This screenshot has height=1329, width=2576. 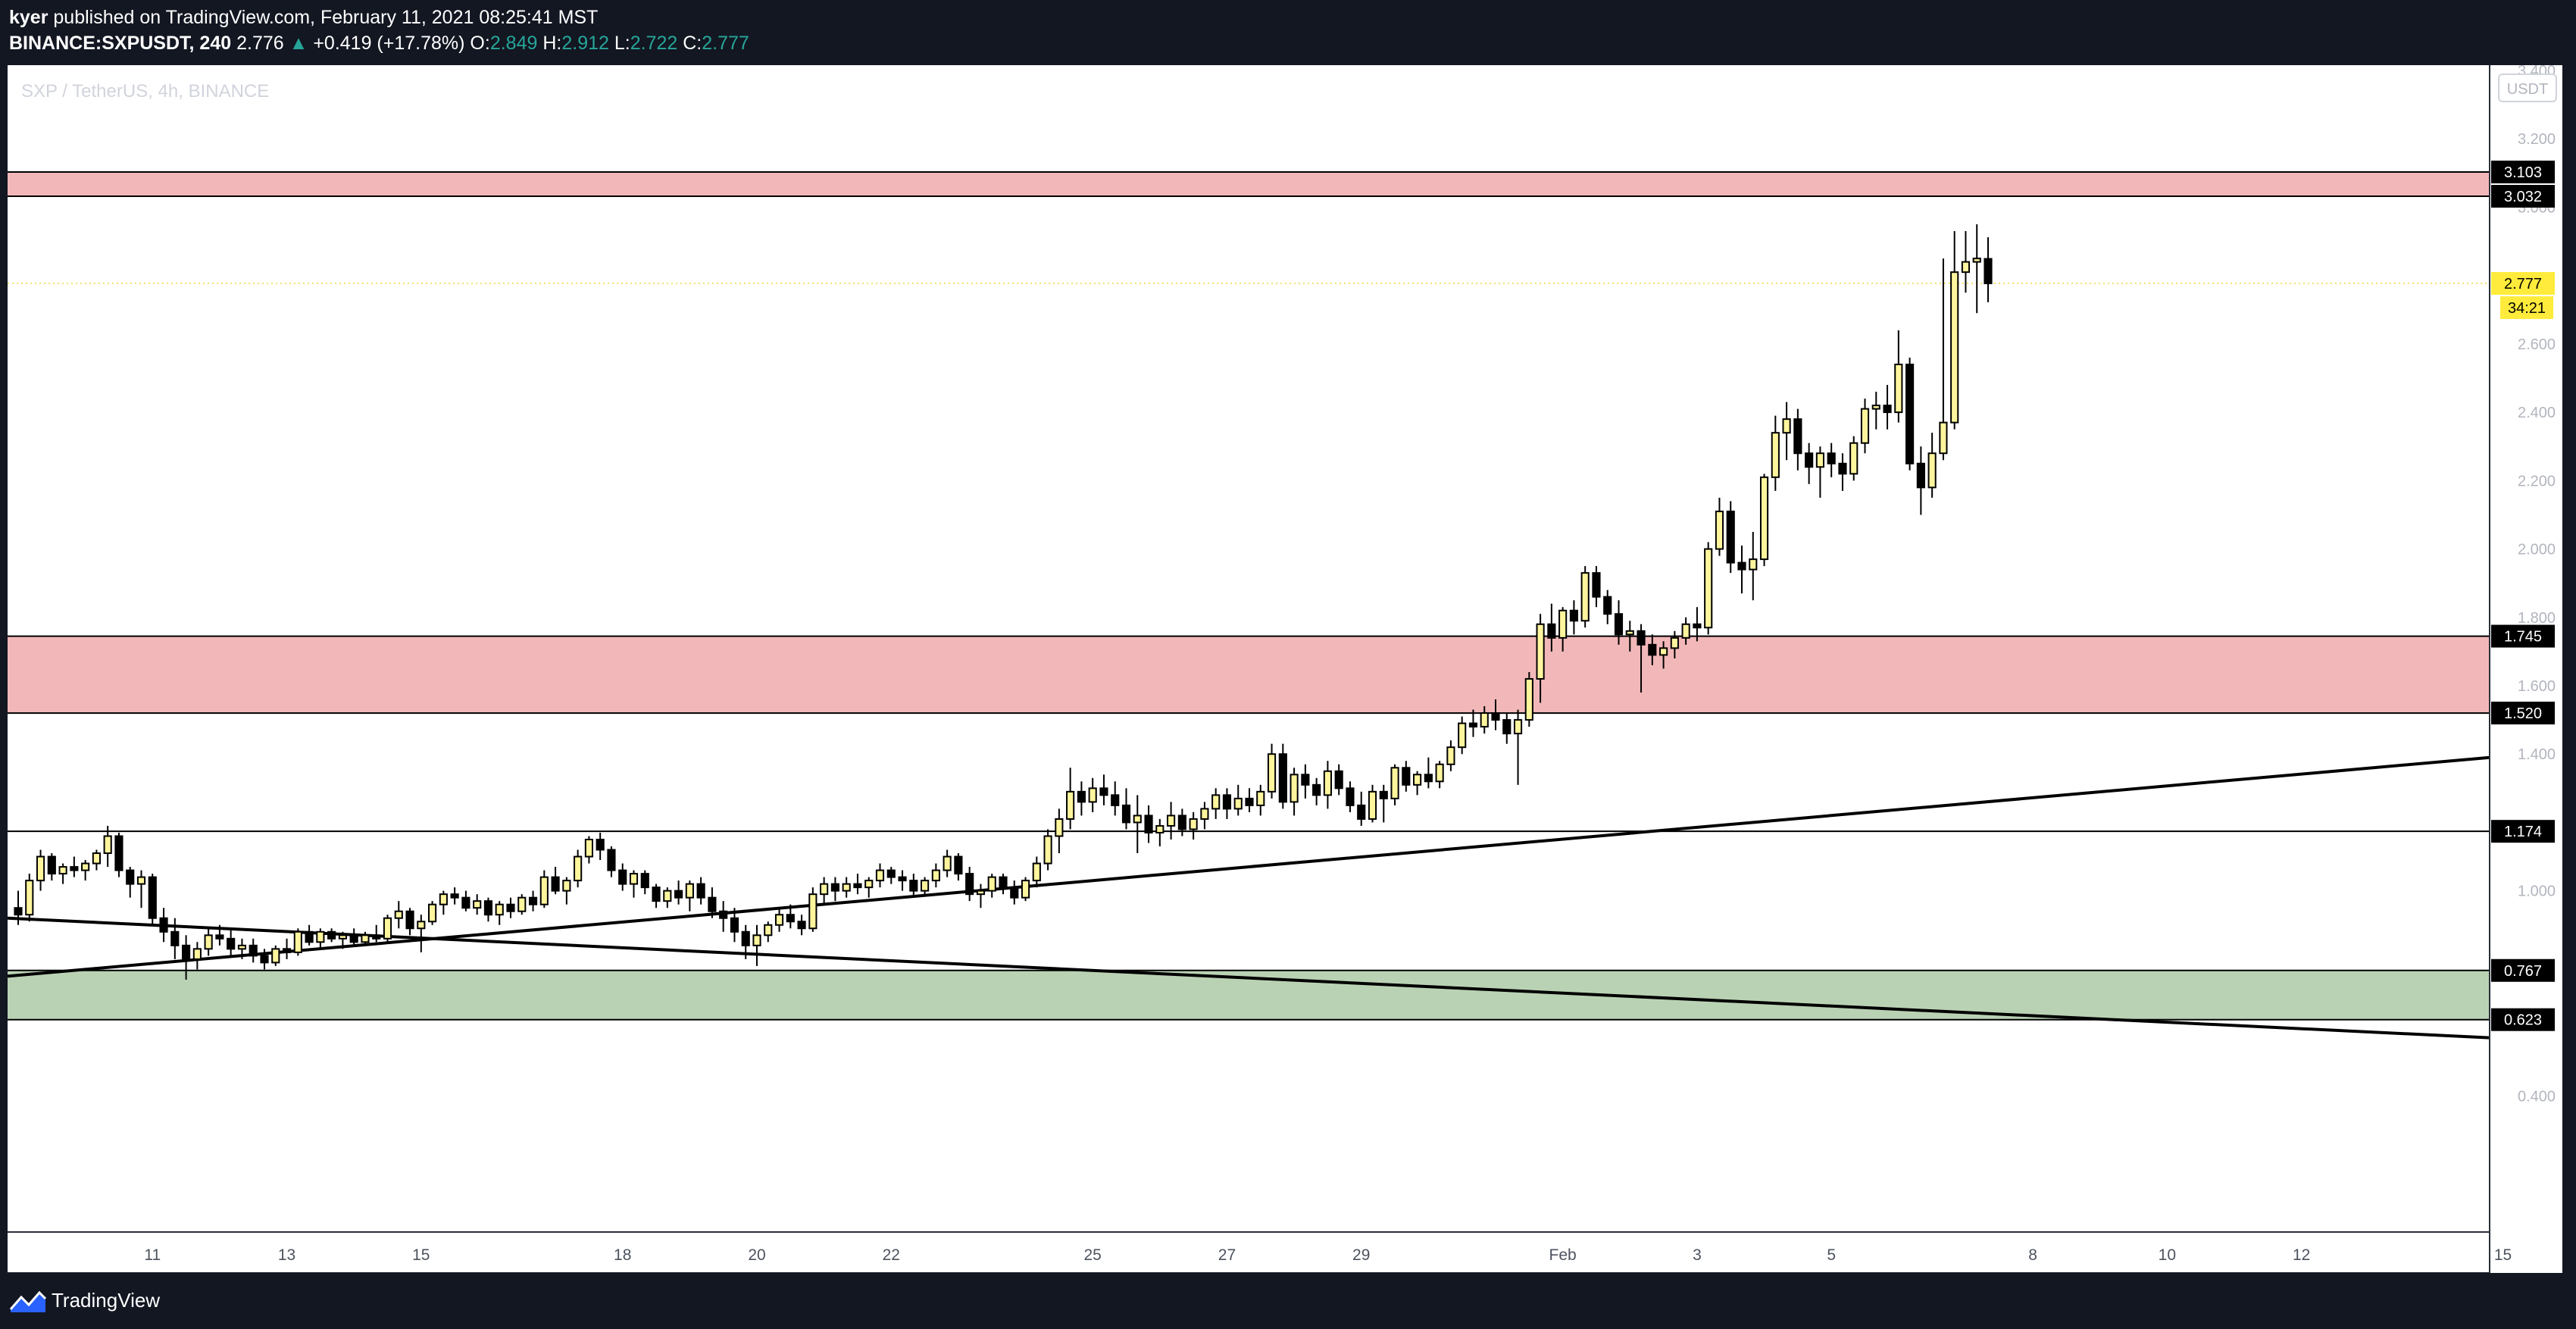 I want to click on author-name: kyer, so click(x=28, y=17).